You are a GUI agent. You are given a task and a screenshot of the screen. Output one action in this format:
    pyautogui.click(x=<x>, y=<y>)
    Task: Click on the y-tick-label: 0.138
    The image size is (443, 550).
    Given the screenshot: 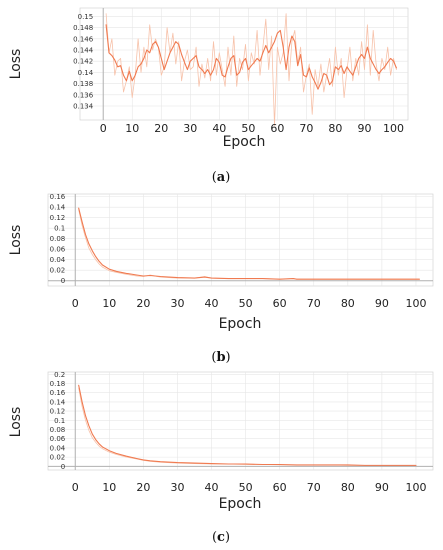 What is the action you would take?
    pyautogui.click(x=83, y=84)
    